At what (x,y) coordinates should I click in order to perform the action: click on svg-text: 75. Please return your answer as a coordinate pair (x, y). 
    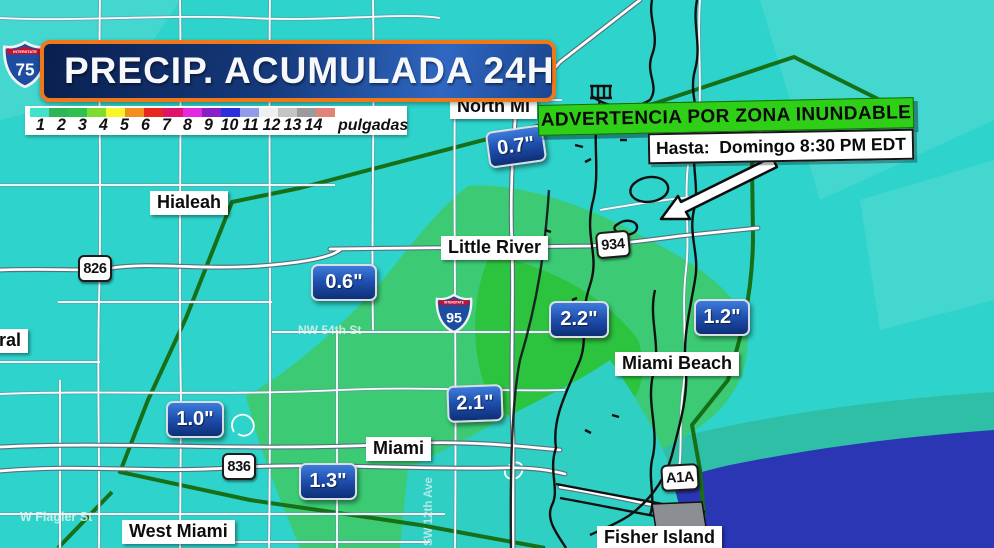
    Looking at the image, I should click on (25, 69).